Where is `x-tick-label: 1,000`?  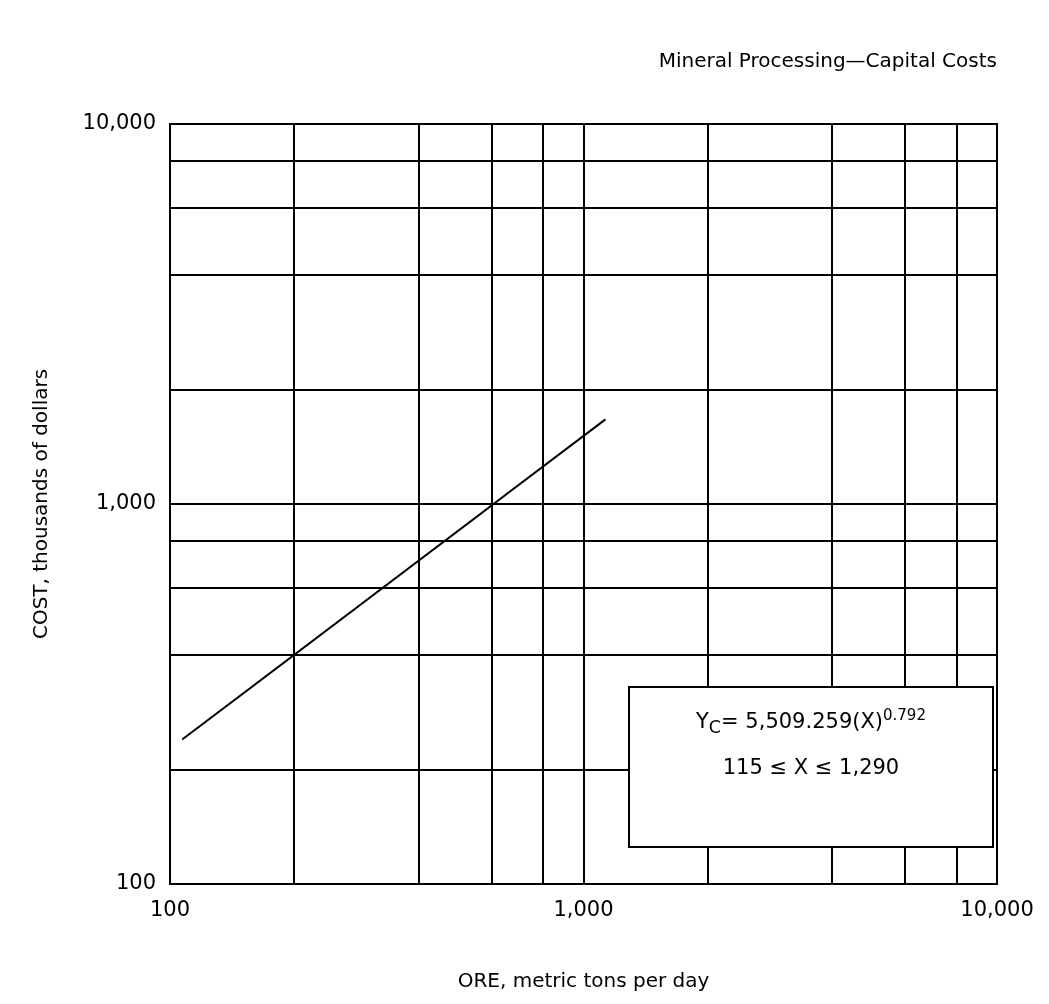 x-tick-label: 1,000 is located at coordinates (583, 909).